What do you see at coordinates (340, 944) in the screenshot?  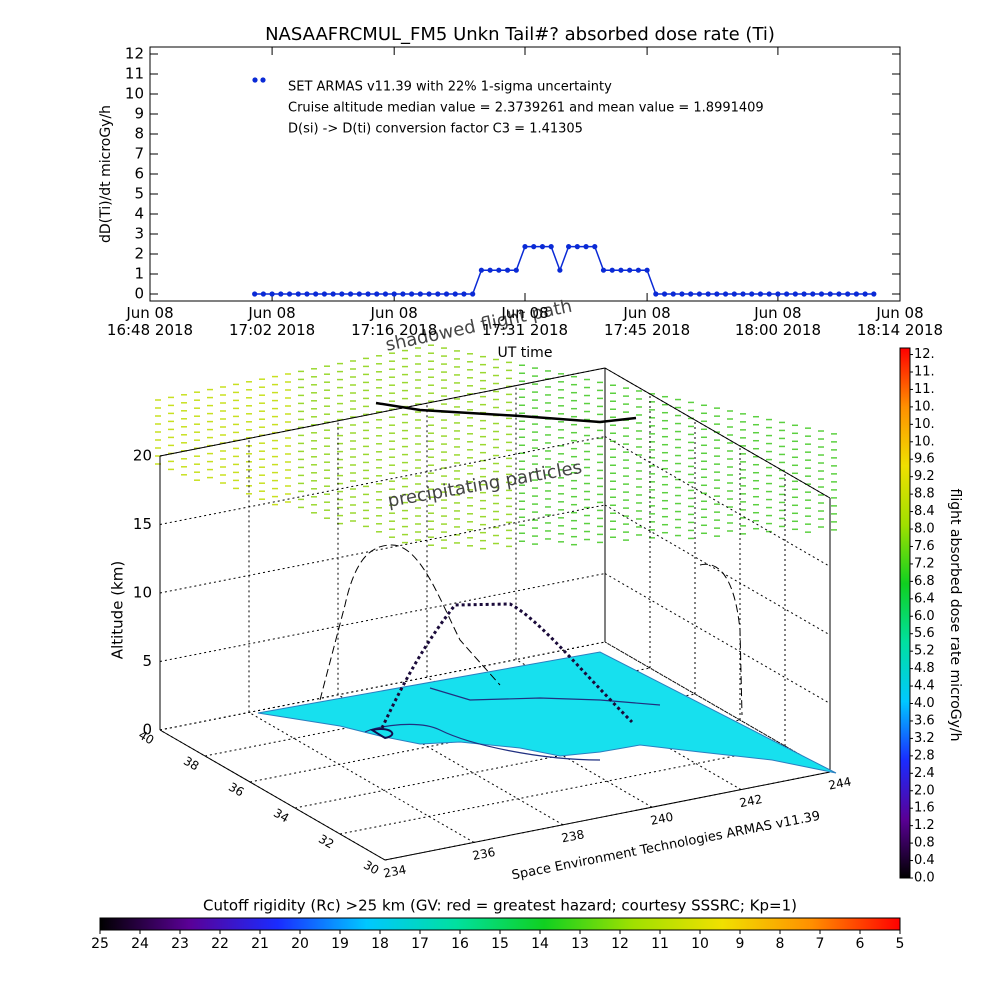 I see `colorbar-tick-label: 19` at bounding box center [340, 944].